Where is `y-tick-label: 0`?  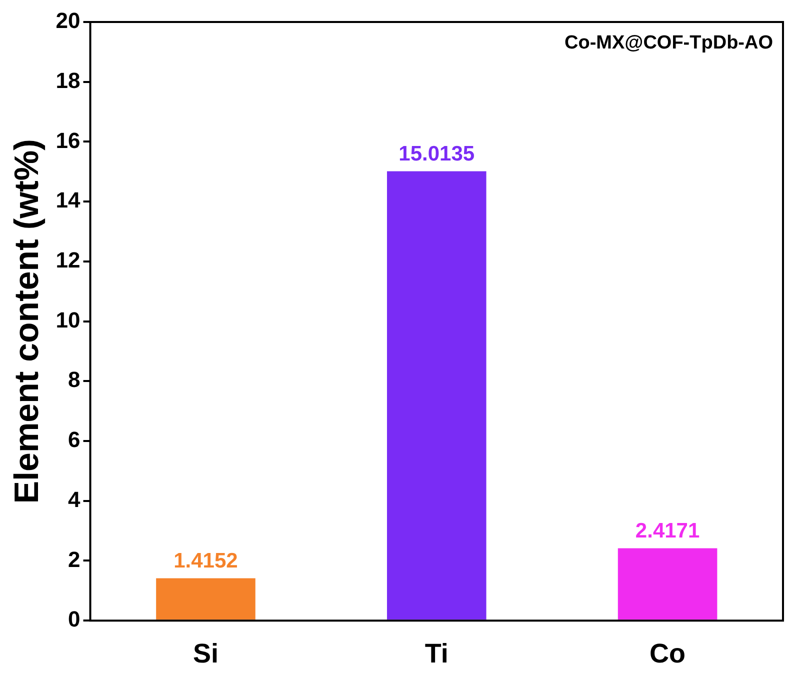
y-tick-label: 0 is located at coordinates (74, 619).